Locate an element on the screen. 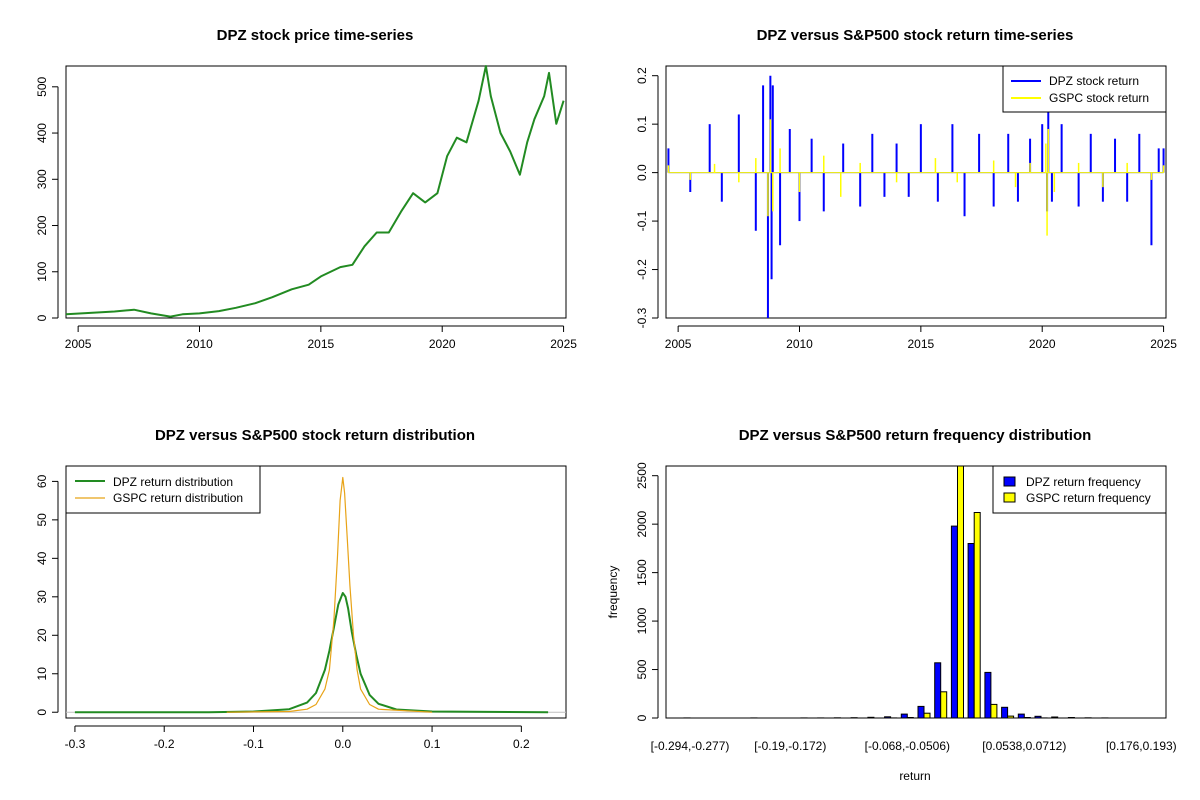 The width and height of the screenshot is (1200, 800). legend-entry: DPZ stock return is located at coordinates (1094, 81).